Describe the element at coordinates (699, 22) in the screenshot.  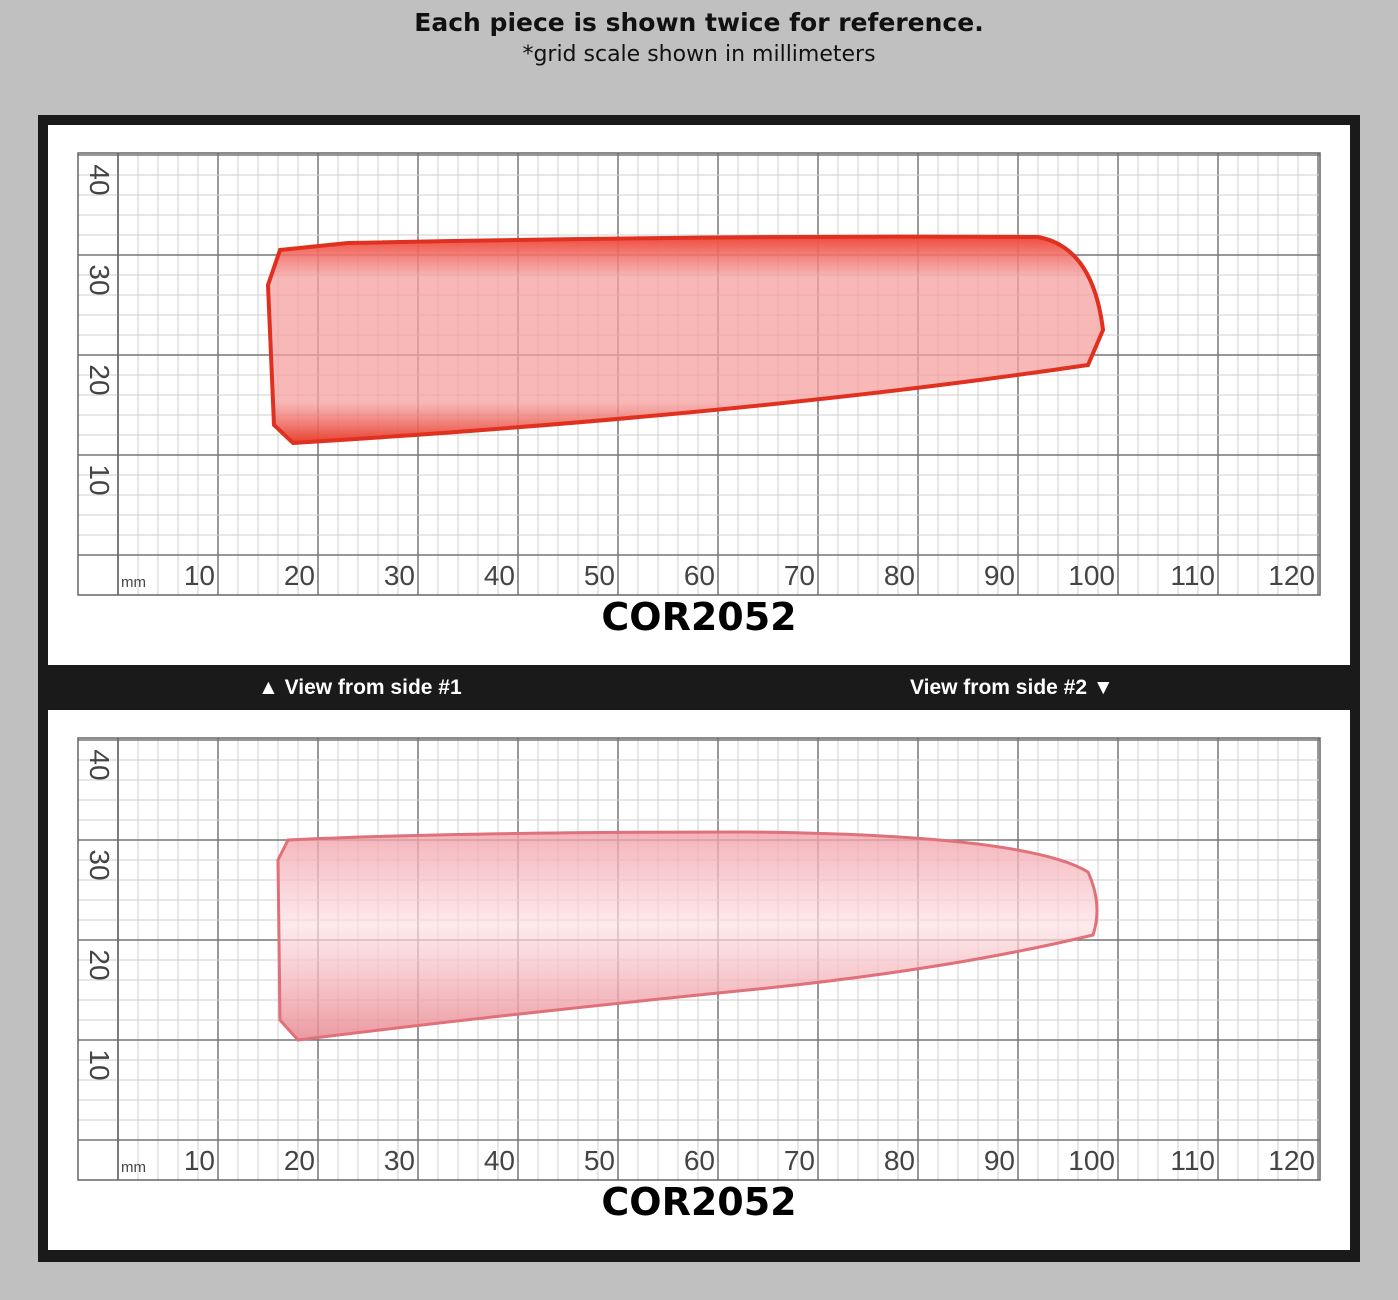
I see `title: Each piece is shown twice for reference.` at that location.